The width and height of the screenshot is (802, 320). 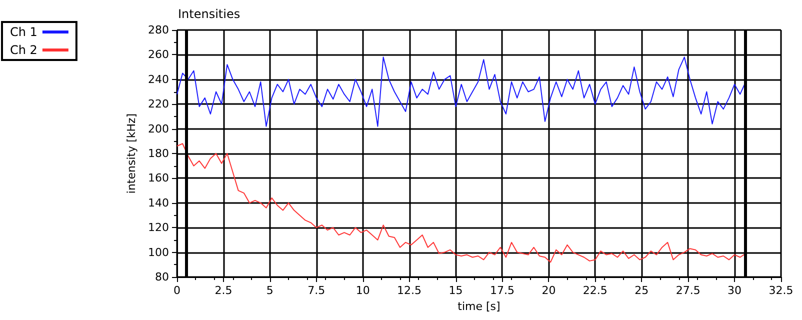 I want to click on y-tick-label: 180, so click(x=158, y=153).